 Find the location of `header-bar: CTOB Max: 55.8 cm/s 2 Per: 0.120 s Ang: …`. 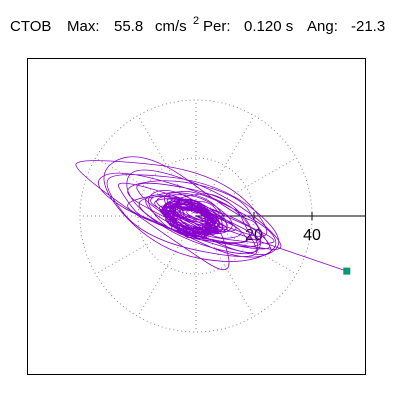

header-bar: CTOB Max: 55.8 cm/s 2 Per: 0.120 s Ang: … is located at coordinates (205, 25).